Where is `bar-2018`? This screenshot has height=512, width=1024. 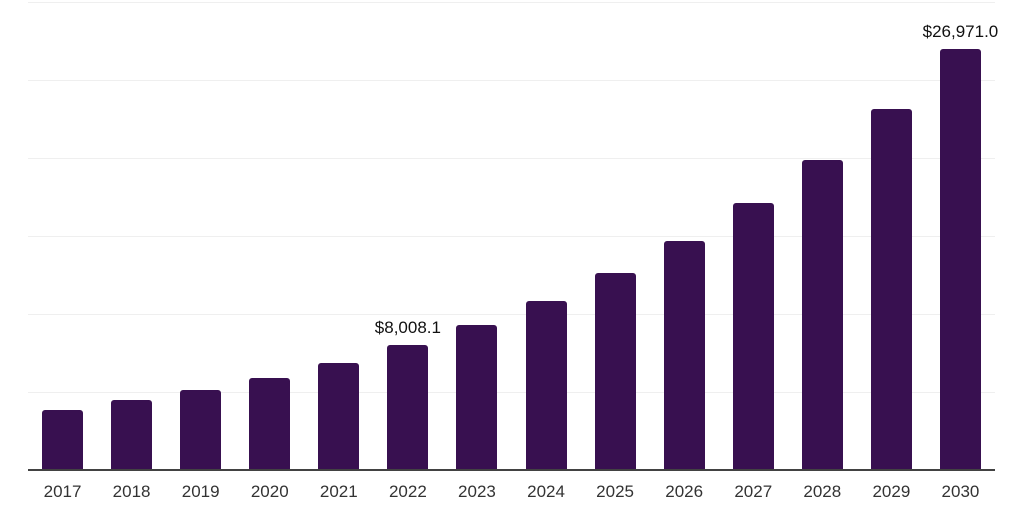
bar-2018 is located at coordinates (132, 435).